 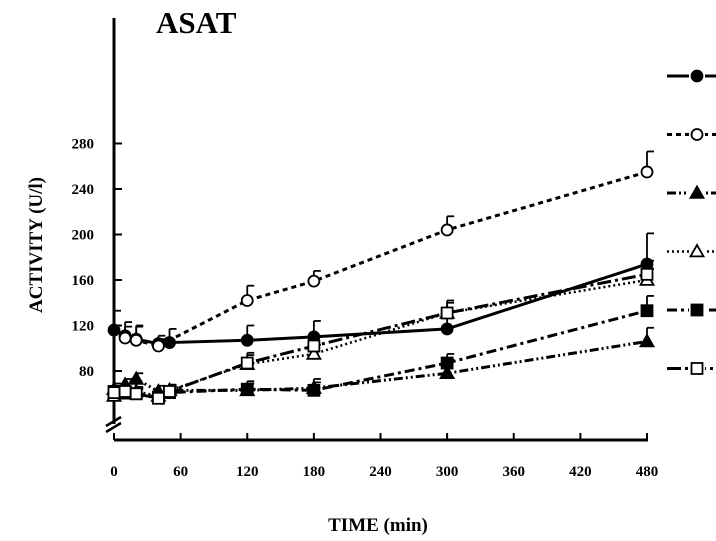 I want to click on x-tick-label: 180, so click(x=314, y=472).